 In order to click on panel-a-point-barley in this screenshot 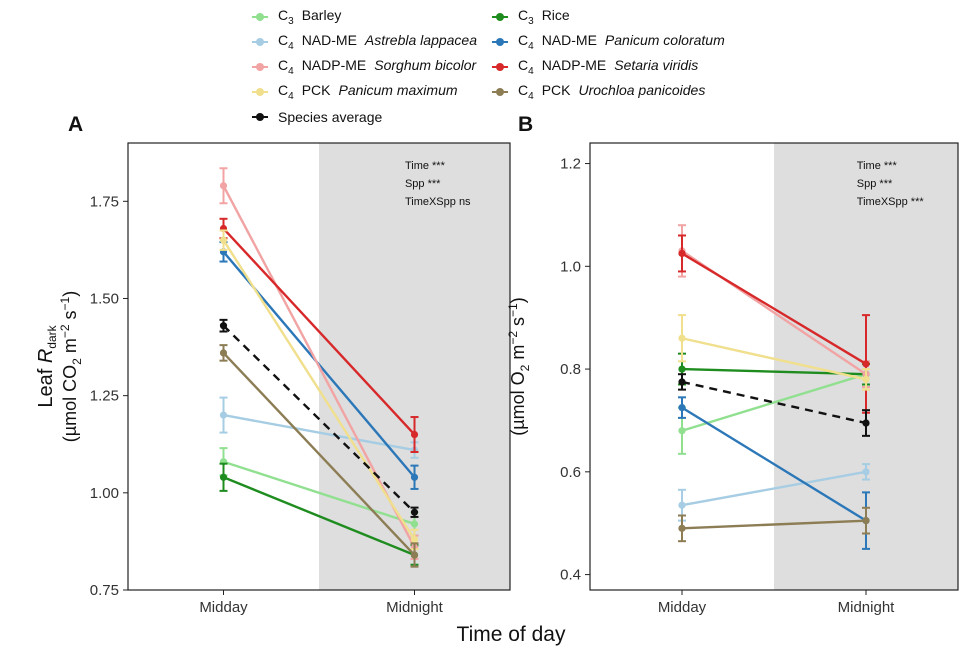, I will do `click(414, 524)`.